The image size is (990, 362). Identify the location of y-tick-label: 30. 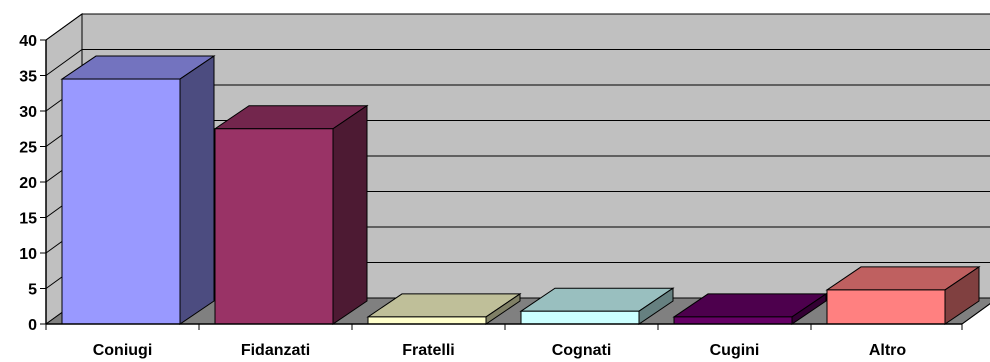
(28, 112).